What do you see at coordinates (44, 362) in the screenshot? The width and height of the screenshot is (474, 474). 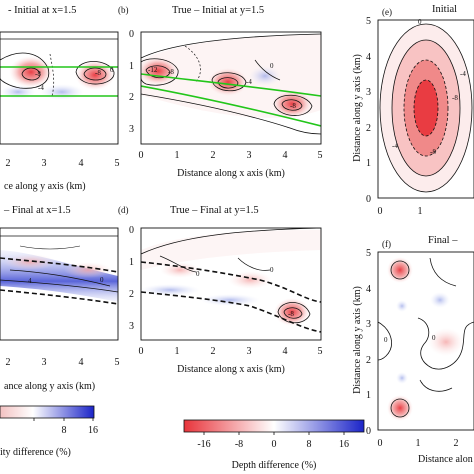 I see `panel-c-x-tick: 3` at bounding box center [44, 362].